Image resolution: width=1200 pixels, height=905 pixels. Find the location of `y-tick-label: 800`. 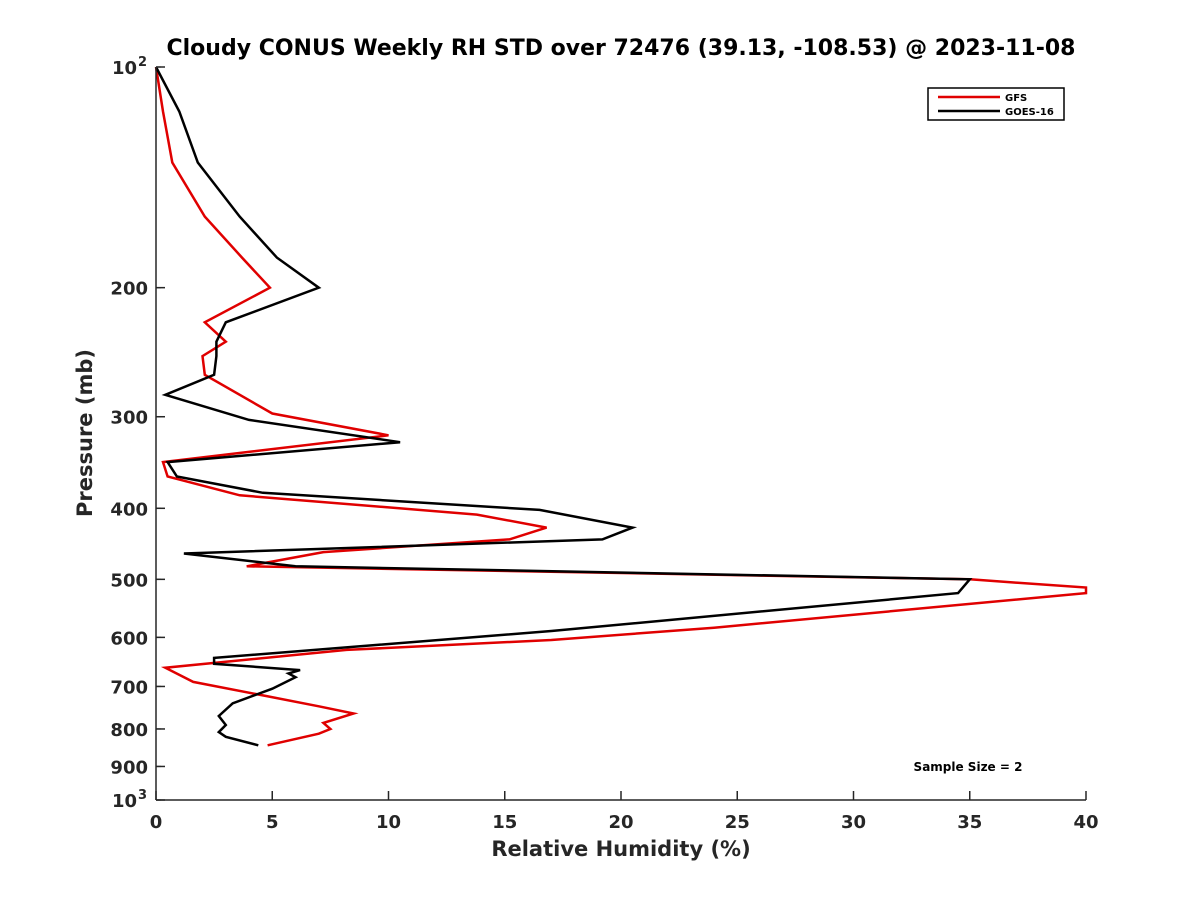

y-tick-label: 800 is located at coordinates (129, 730).